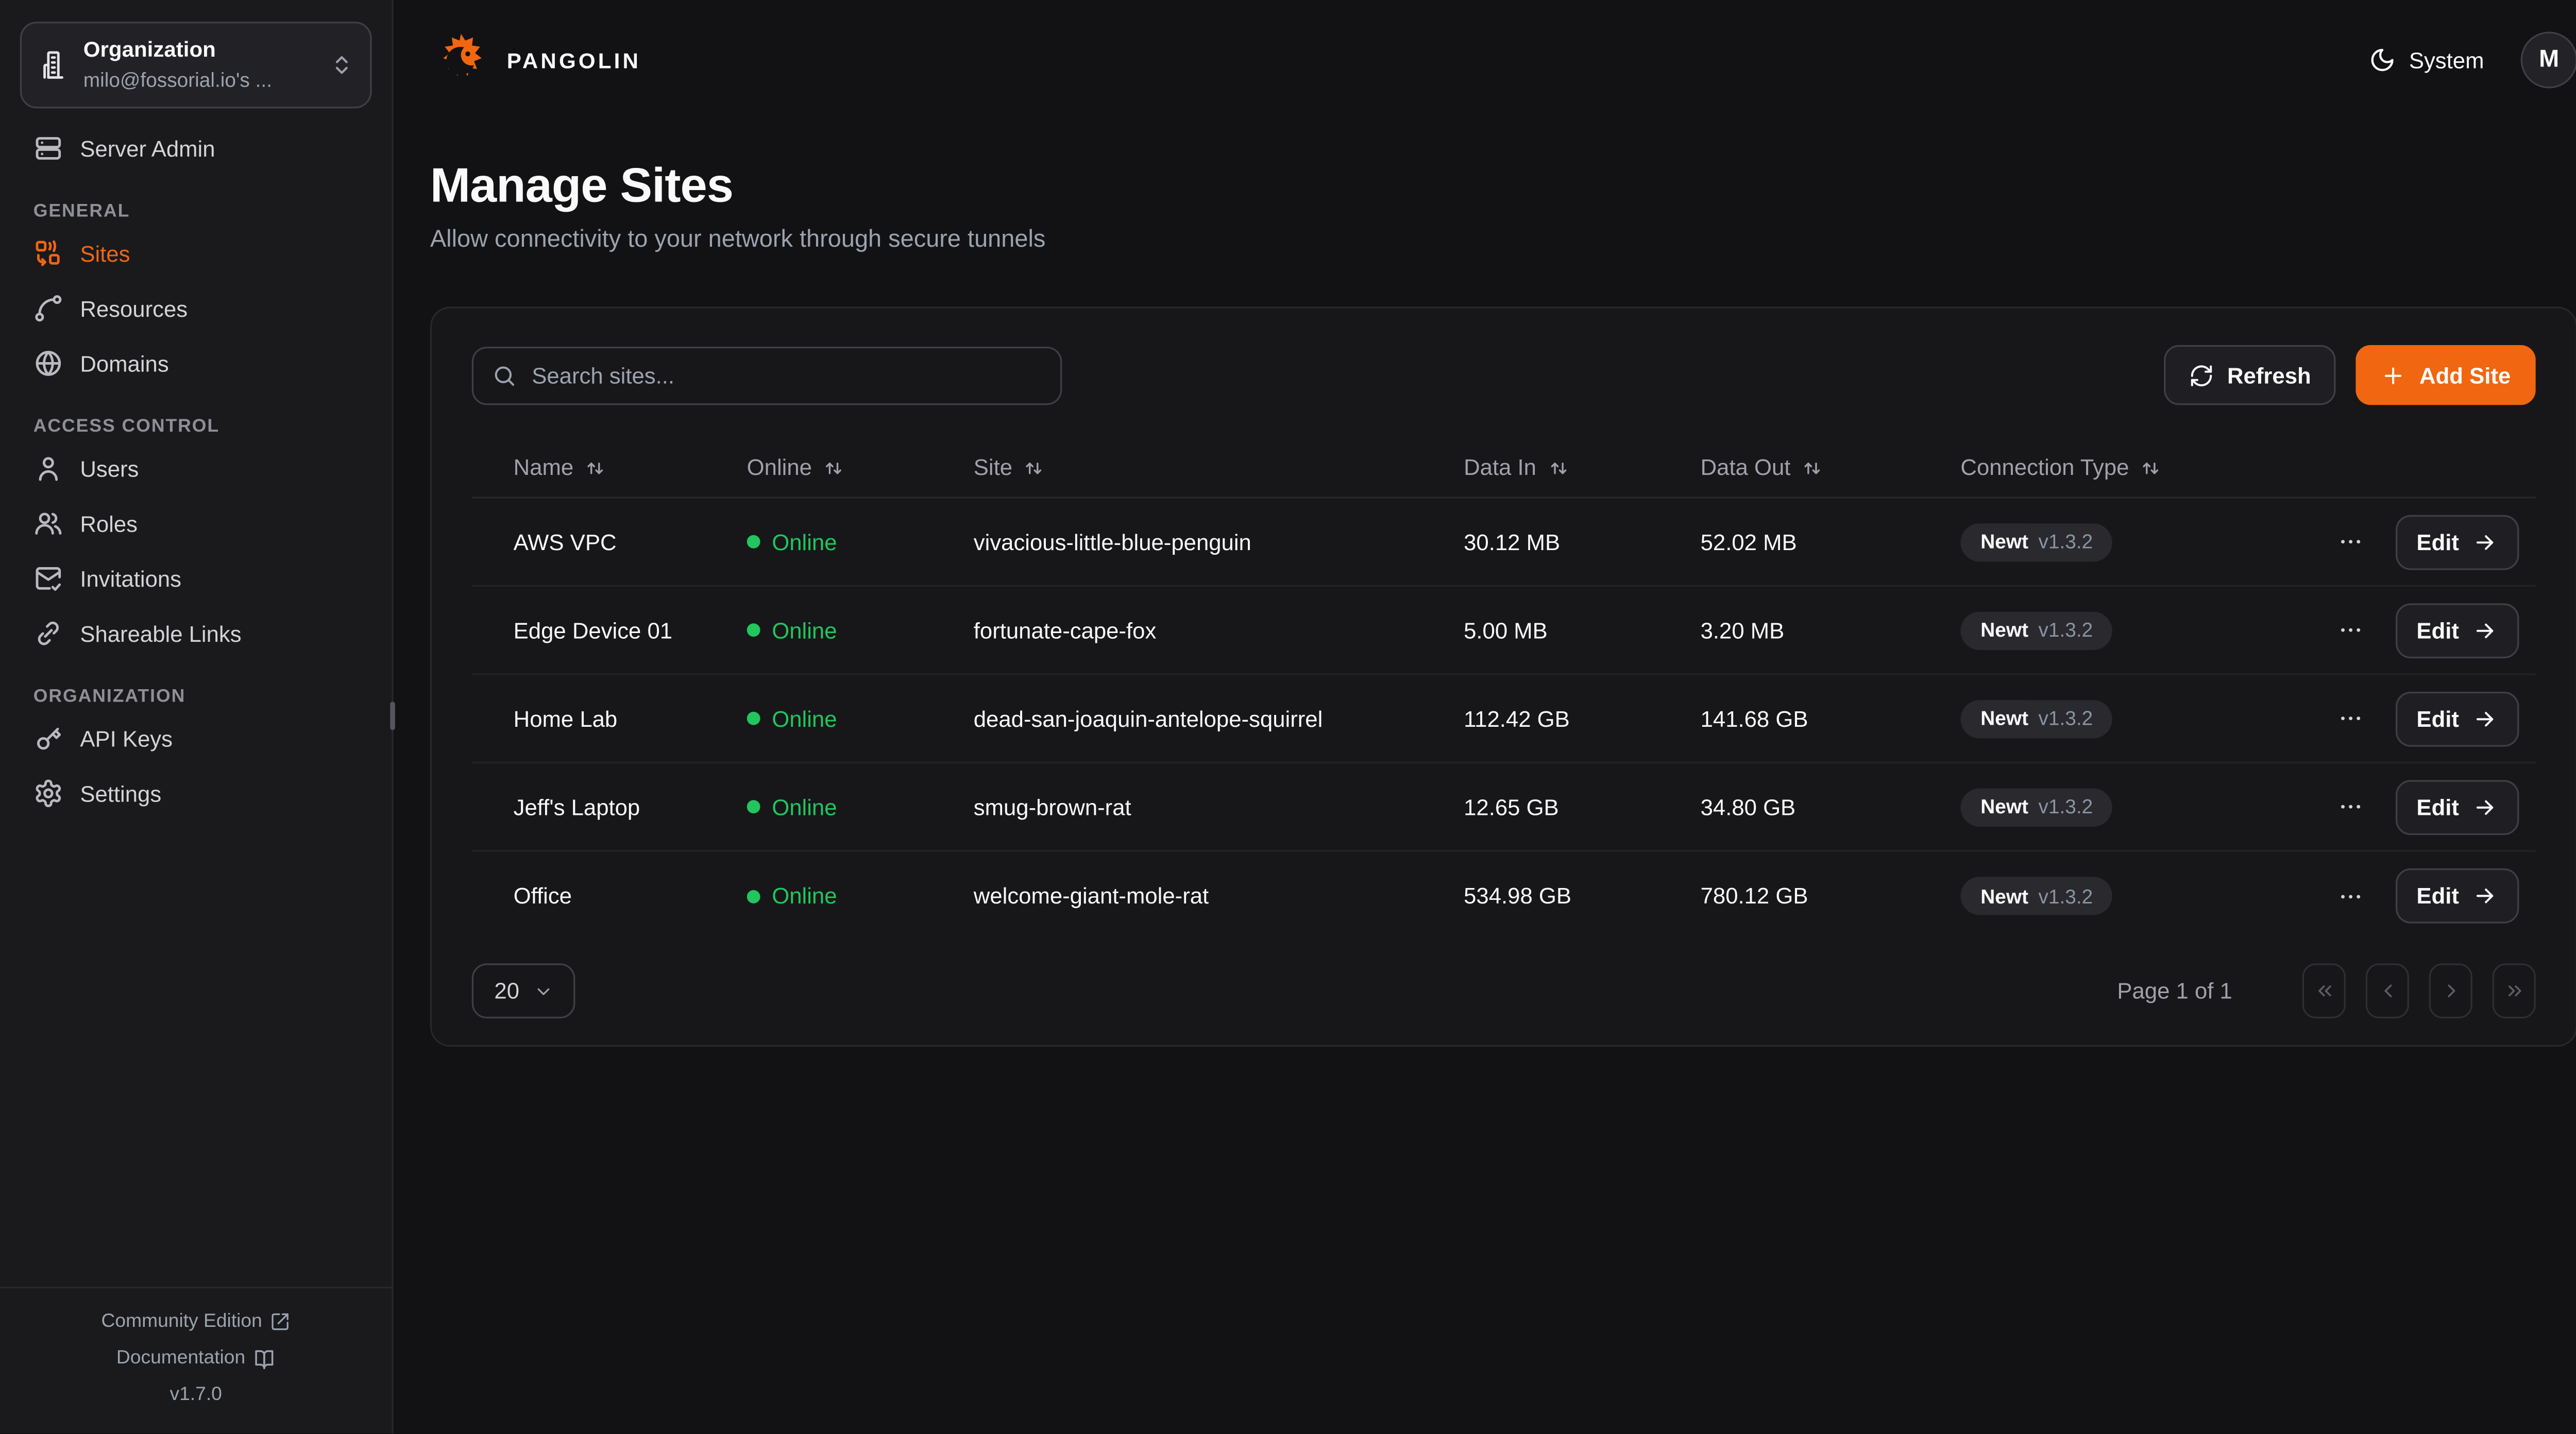 The image size is (2576, 1434). What do you see at coordinates (1831, 467) in the screenshot?
I see `column-header: Data Out` at bounding box center [1831, 467].